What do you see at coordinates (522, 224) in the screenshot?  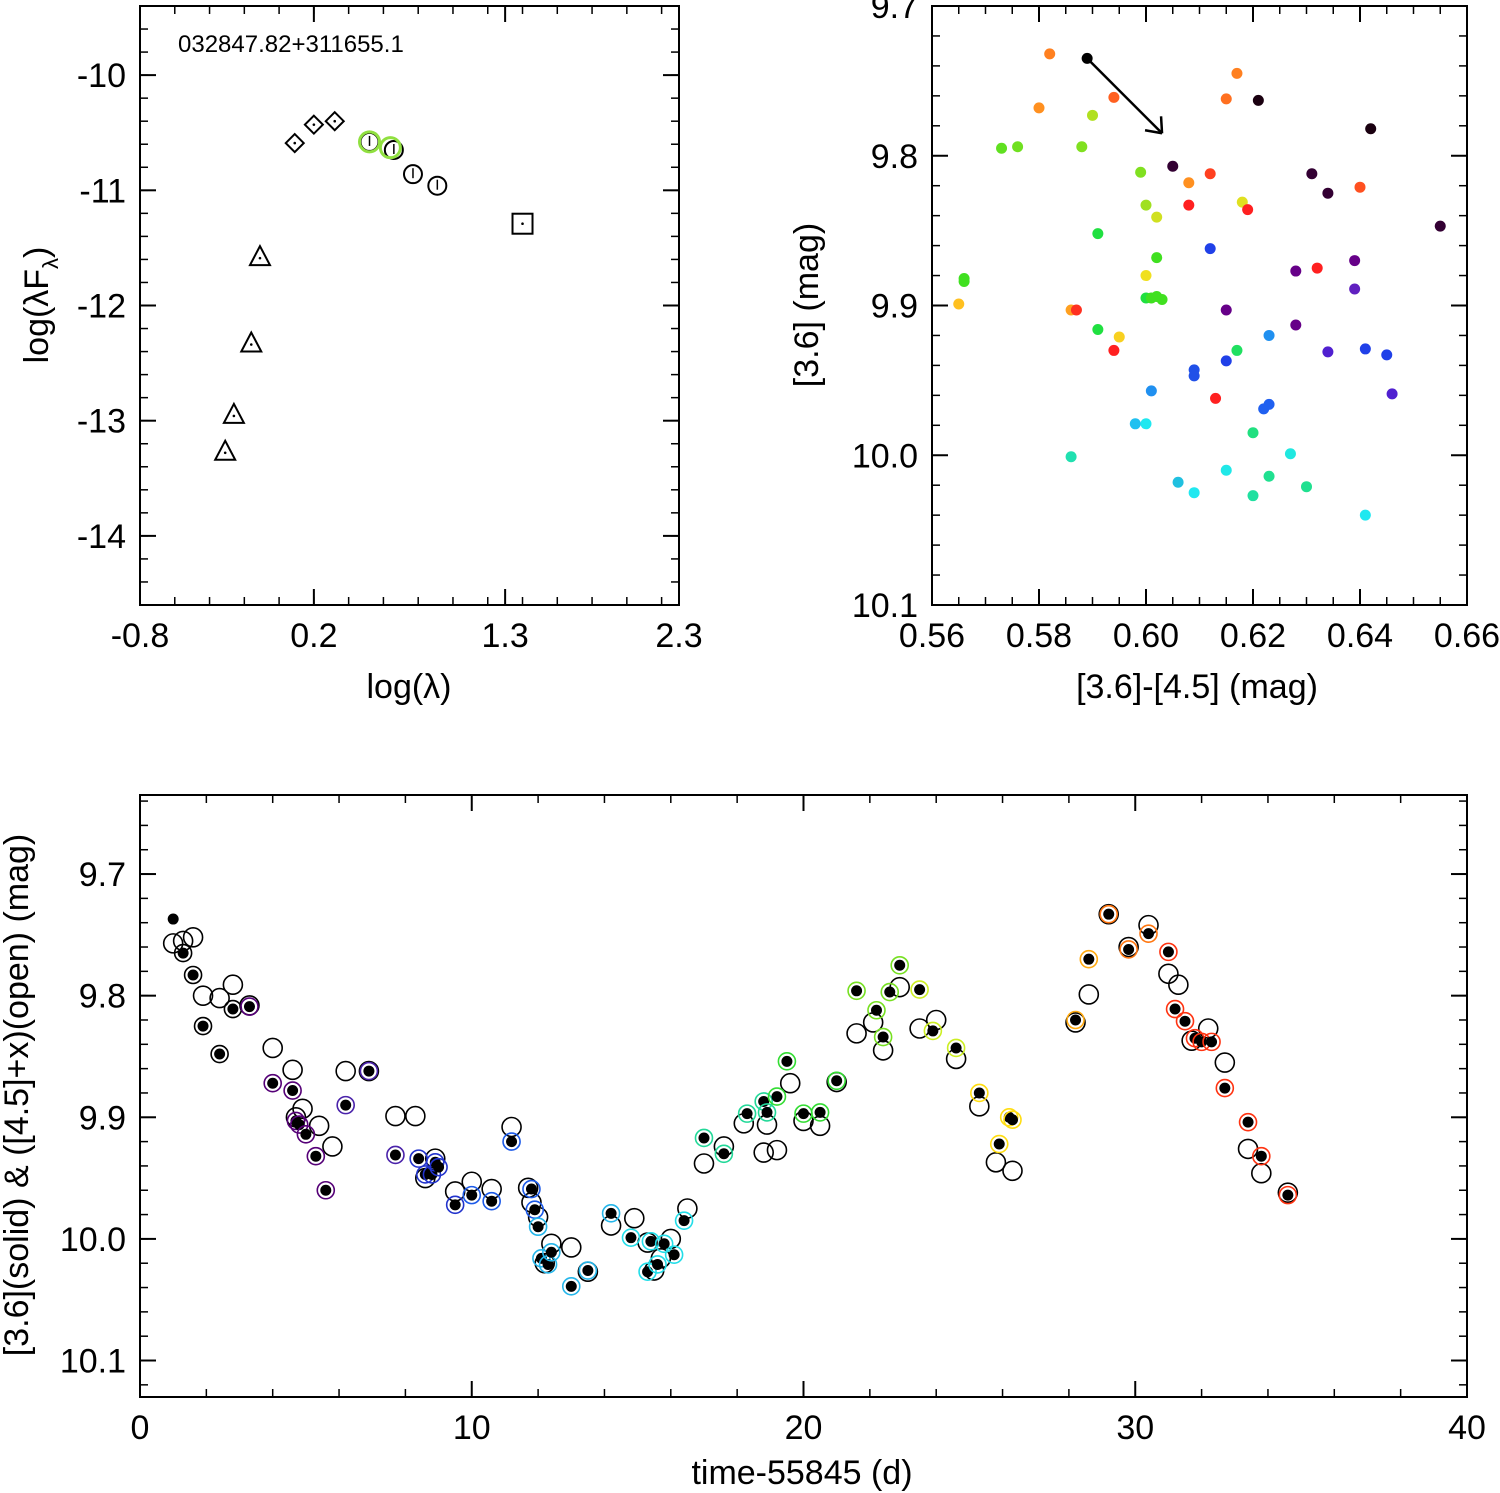 I see `sed-errorbar-dot` at bounding box center [522, 224].